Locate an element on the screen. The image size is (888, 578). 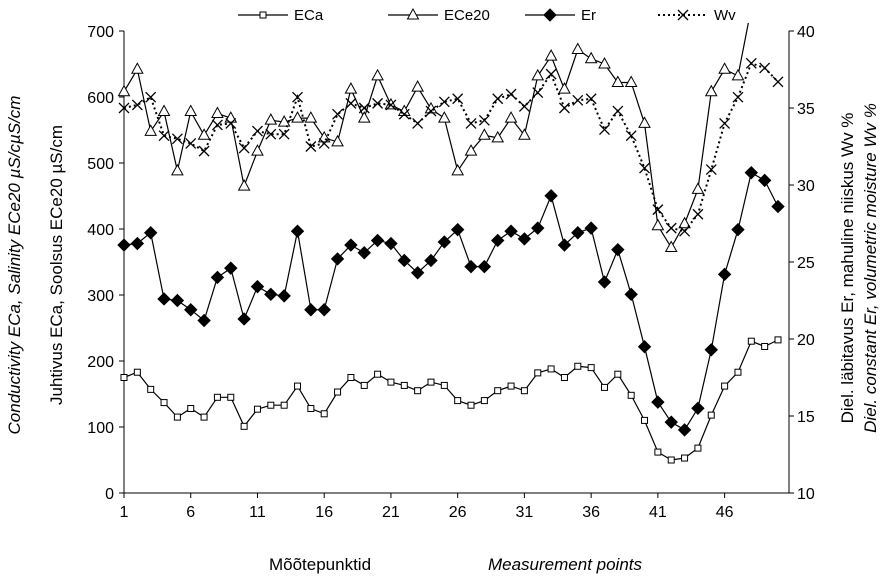
y-tick-label-left: 200 is located at coordinates (100, 362).